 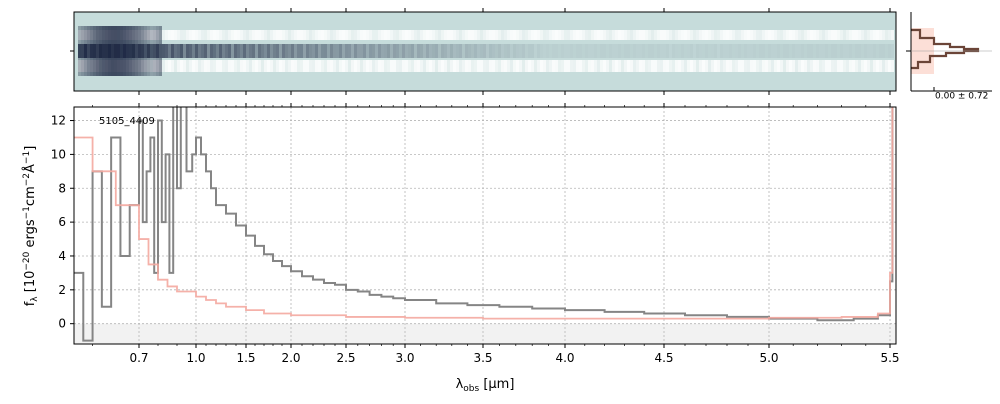 What do you see at coordinates (138, 358) in the screenshot?
I see `x-tick-label: 0.7` at bounding box center [138, 358].